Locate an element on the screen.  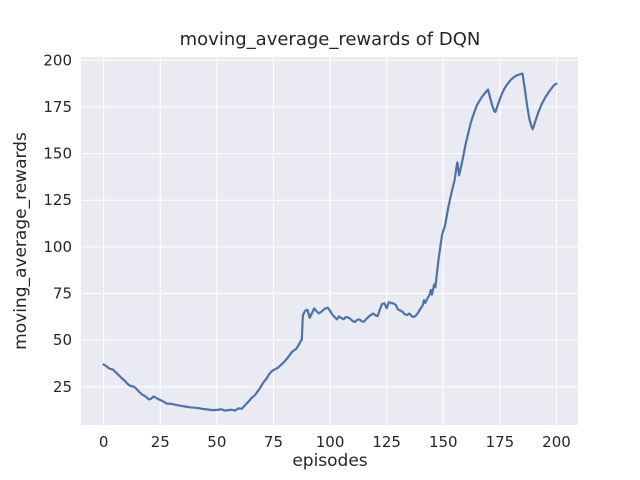
y-tick-labels: 25 50 75 100 125 150 175 200 is located at coordinates (57, 223).